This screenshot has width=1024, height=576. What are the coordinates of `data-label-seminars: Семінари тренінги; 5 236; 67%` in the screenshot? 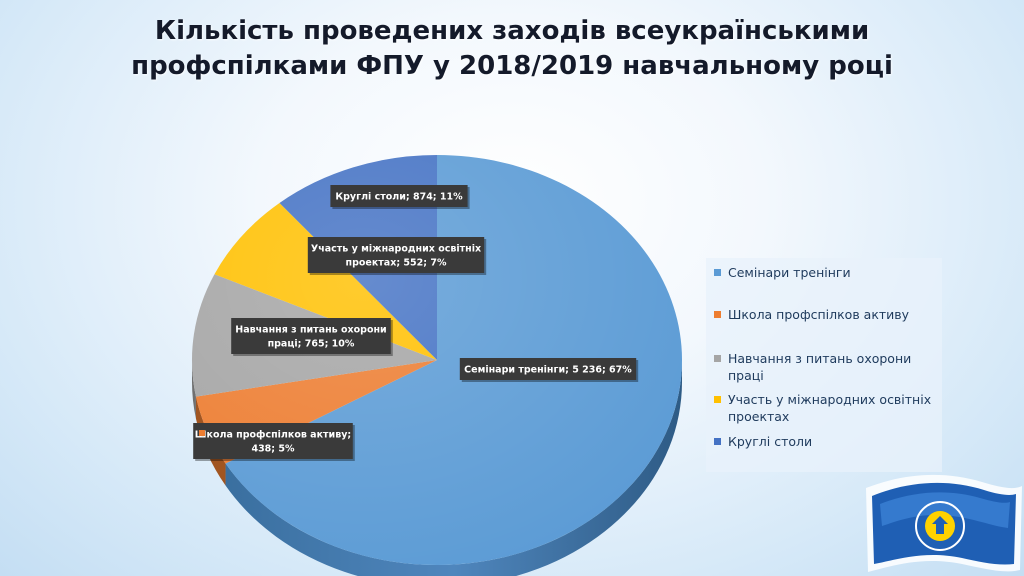 It's located at (549, 370).